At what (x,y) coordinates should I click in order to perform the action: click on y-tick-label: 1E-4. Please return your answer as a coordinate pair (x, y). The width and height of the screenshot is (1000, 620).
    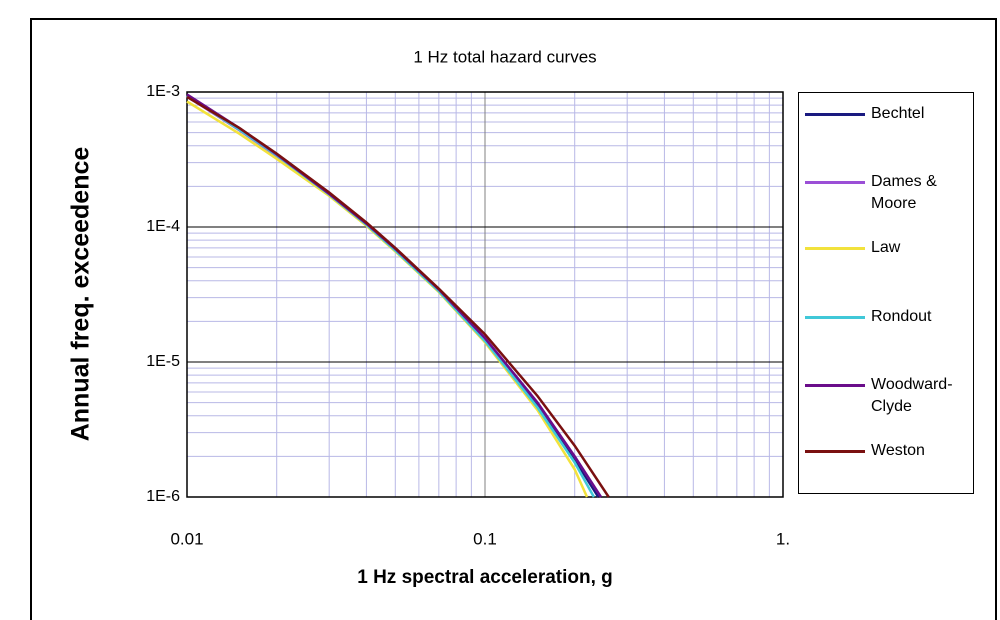
    Looking at the image, I should click on (163, 226).